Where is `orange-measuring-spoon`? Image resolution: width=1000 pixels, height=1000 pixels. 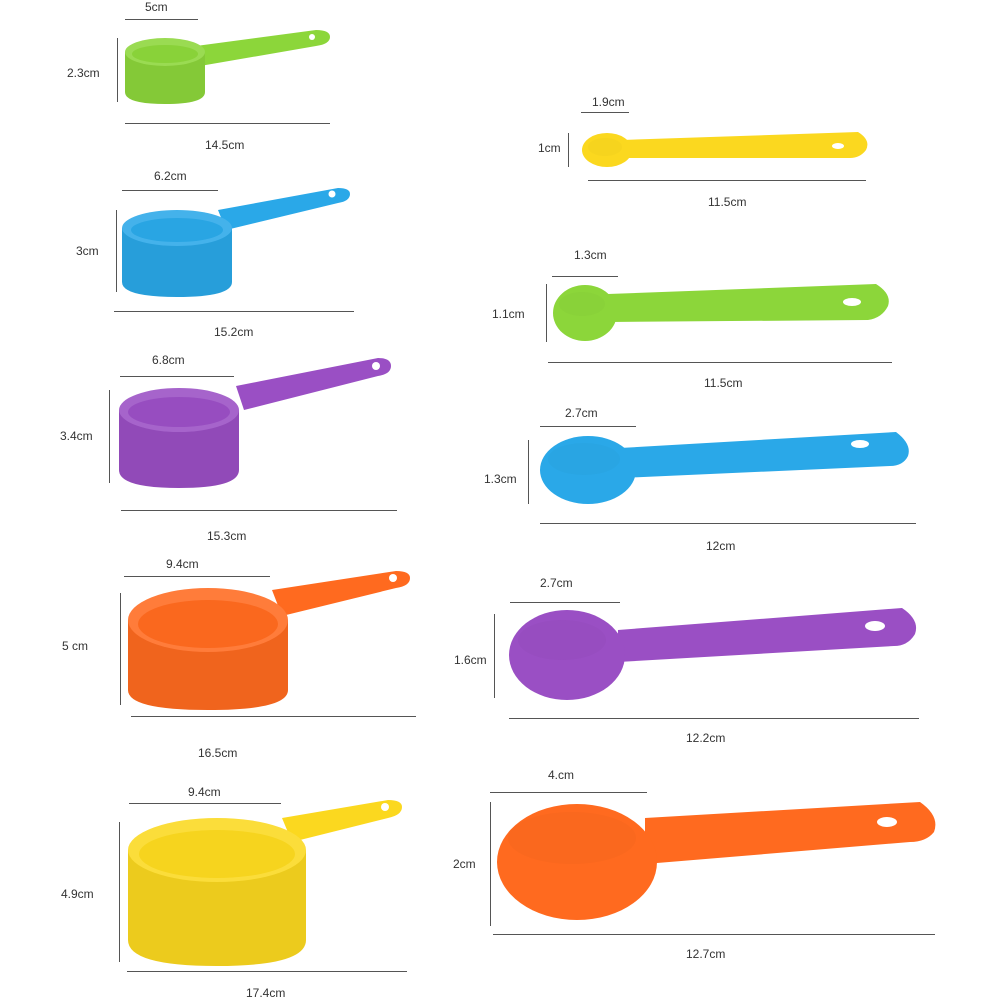
orange-measuring-spoon is located at coordinates (716, 861).